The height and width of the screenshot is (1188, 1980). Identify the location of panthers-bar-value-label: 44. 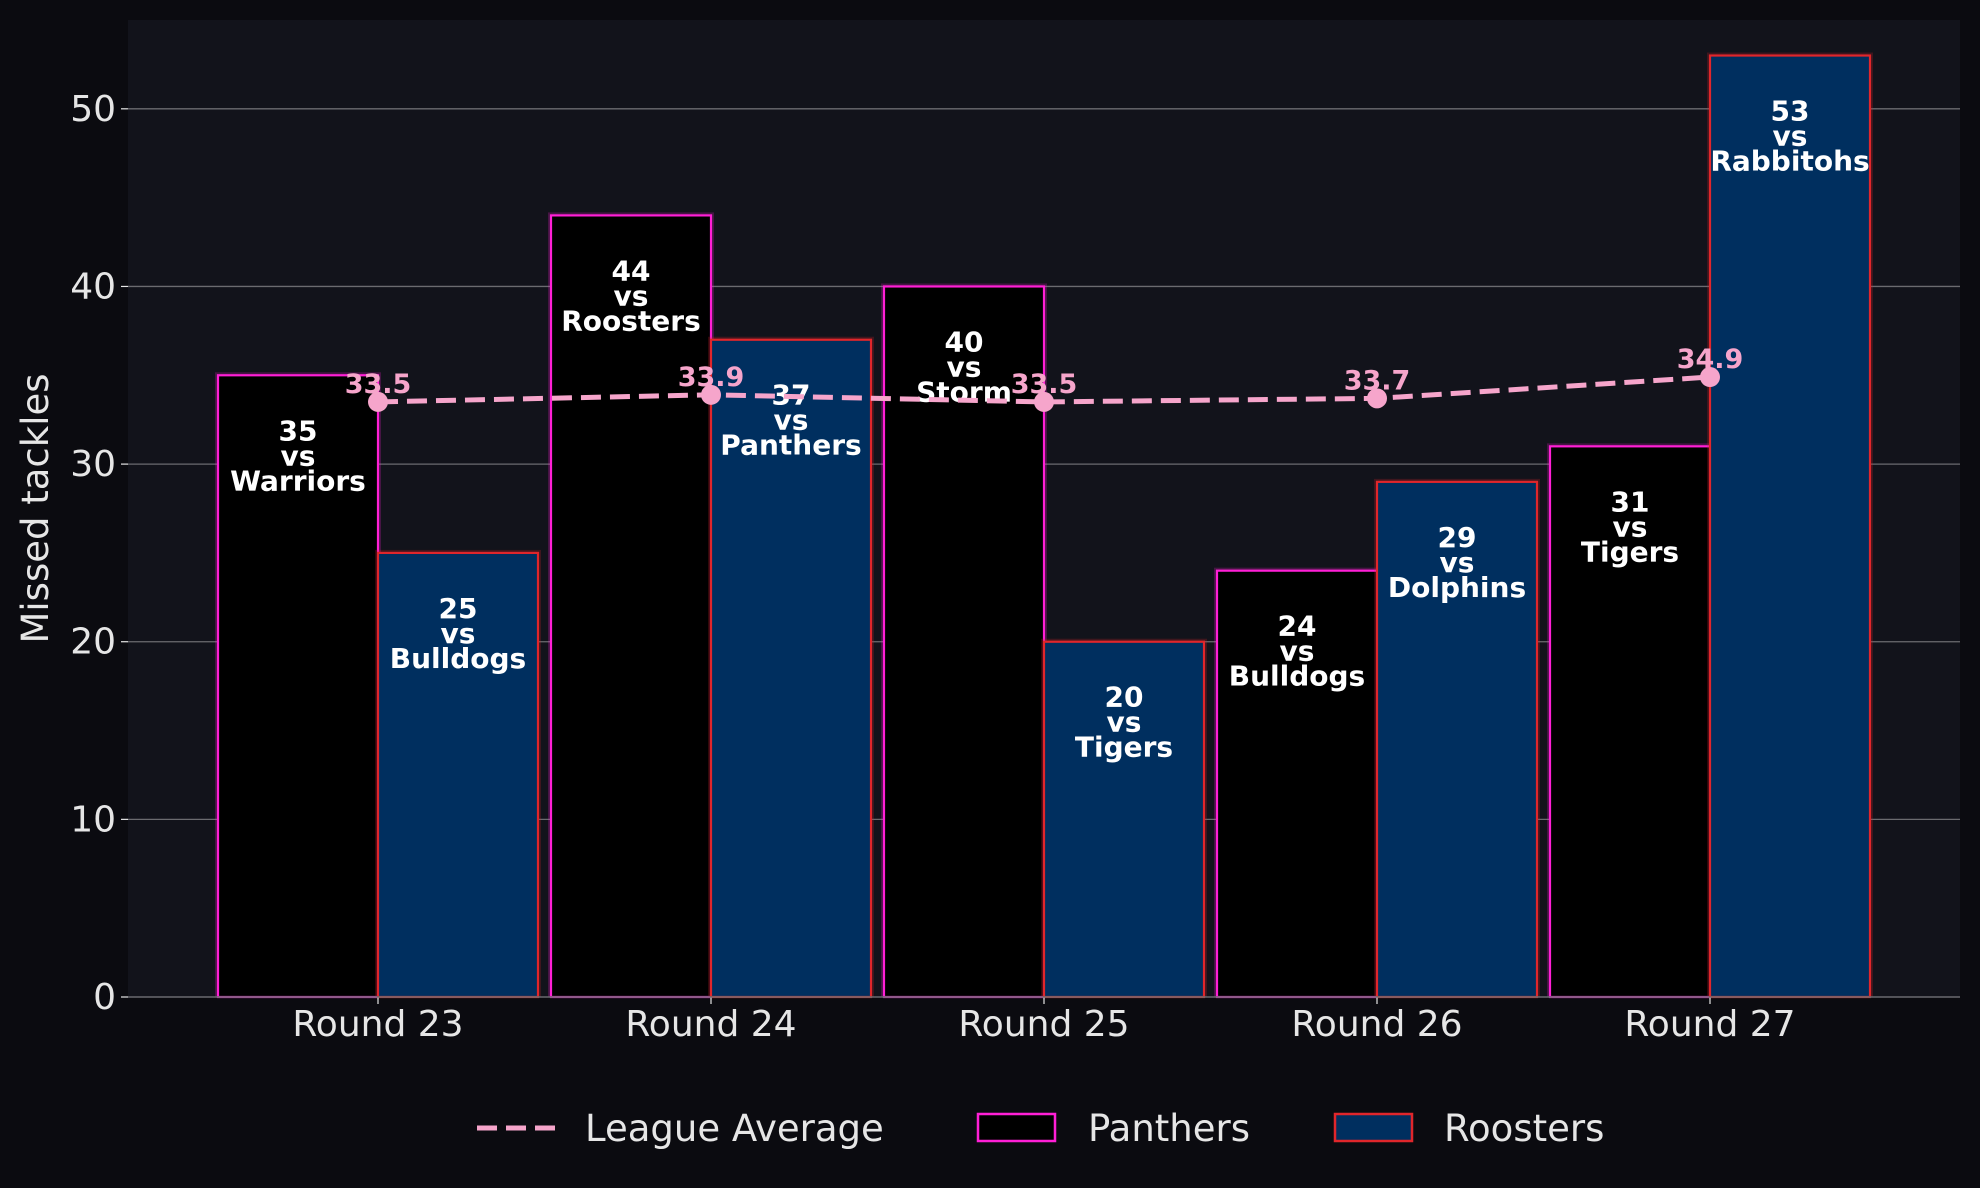
(631, 270).